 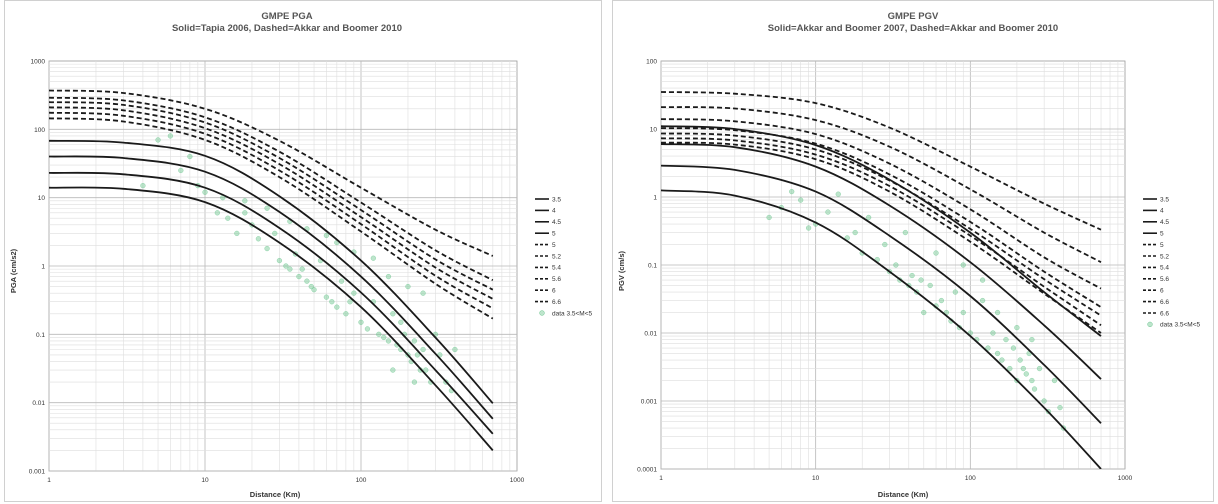 What do you see at coordinates (881, 184) in the screenshot?
I see `series-line-6-6-dashed` at bounding box center [881, 184].